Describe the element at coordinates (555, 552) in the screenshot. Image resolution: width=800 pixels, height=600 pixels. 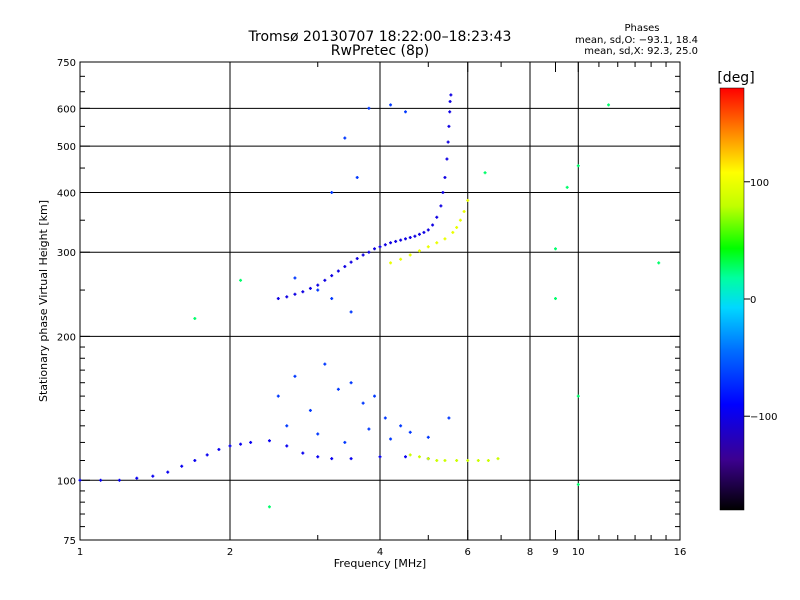
I see `x-tick-label: 9` at that location.